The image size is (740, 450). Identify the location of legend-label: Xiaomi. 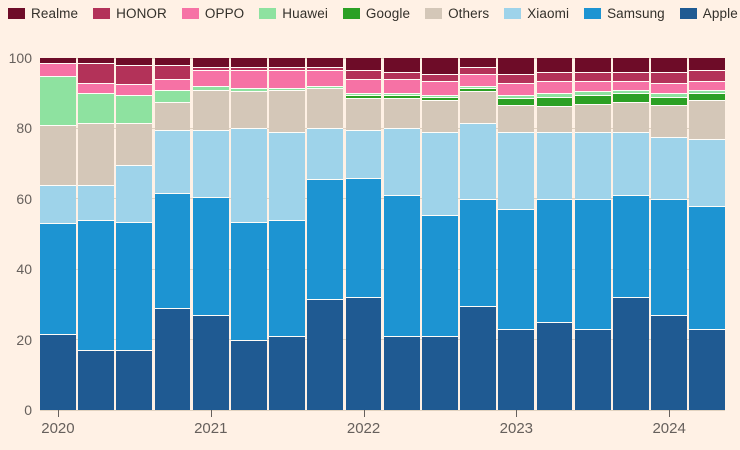
(548, 13).